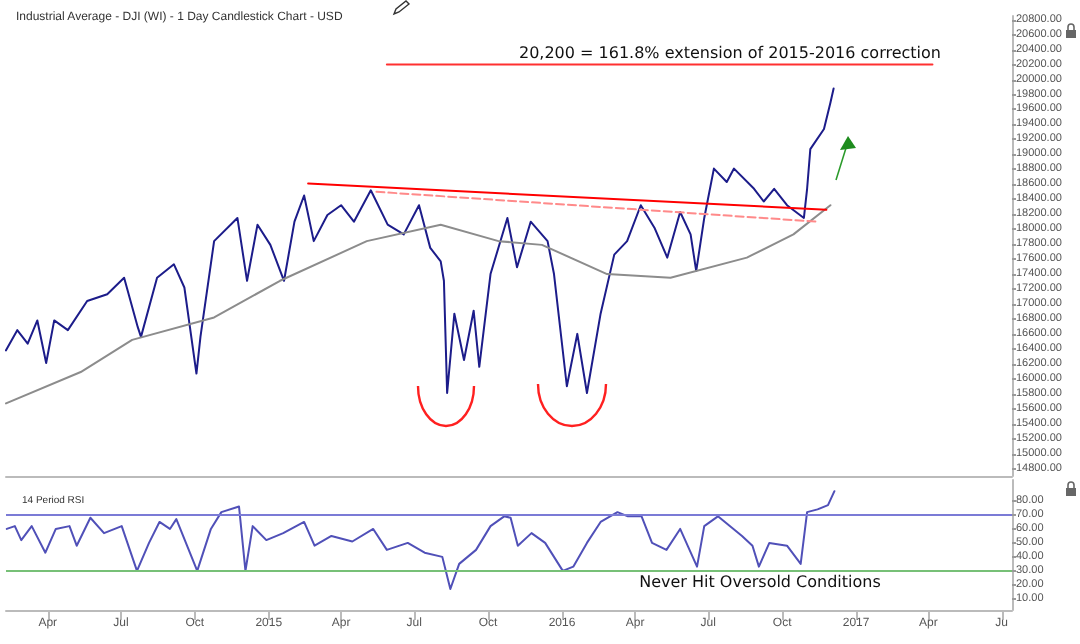 The width and height of the screenshot is (1080, 644). I want to click on annotation: Never Hit Oversold Conditions, so click(760, 582).